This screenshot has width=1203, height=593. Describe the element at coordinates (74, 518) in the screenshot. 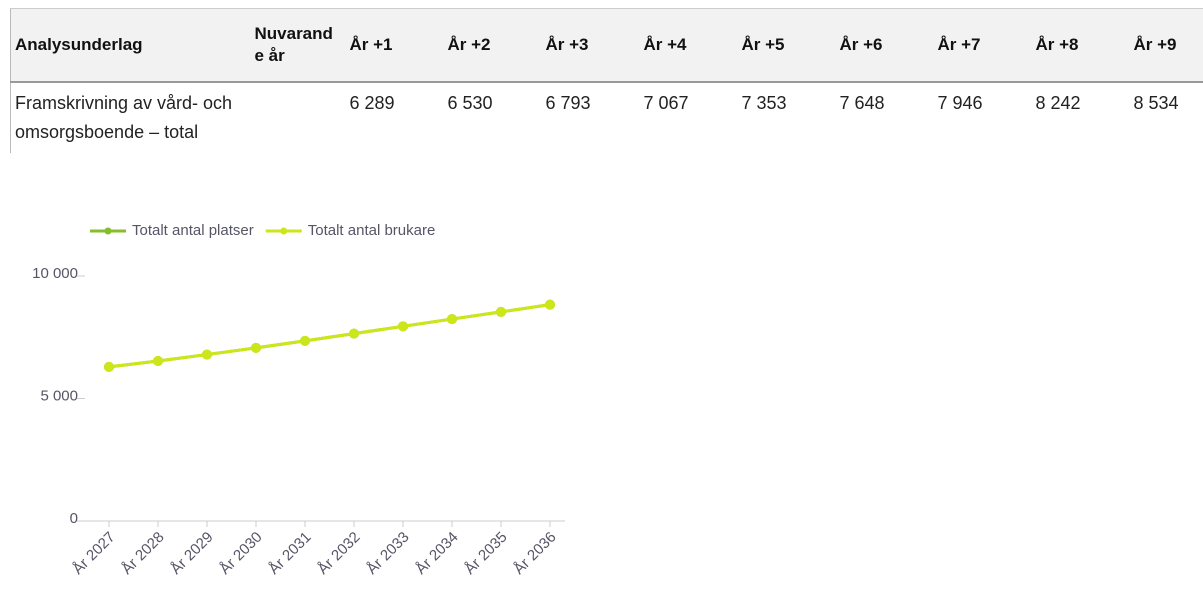

I see `y-tick-label: 0` at that location.